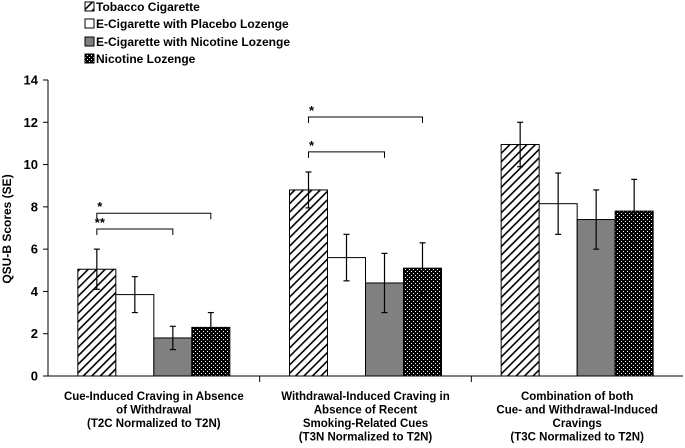  I want to click on category-label: Smoking-Related Cues, so click(365, 424).